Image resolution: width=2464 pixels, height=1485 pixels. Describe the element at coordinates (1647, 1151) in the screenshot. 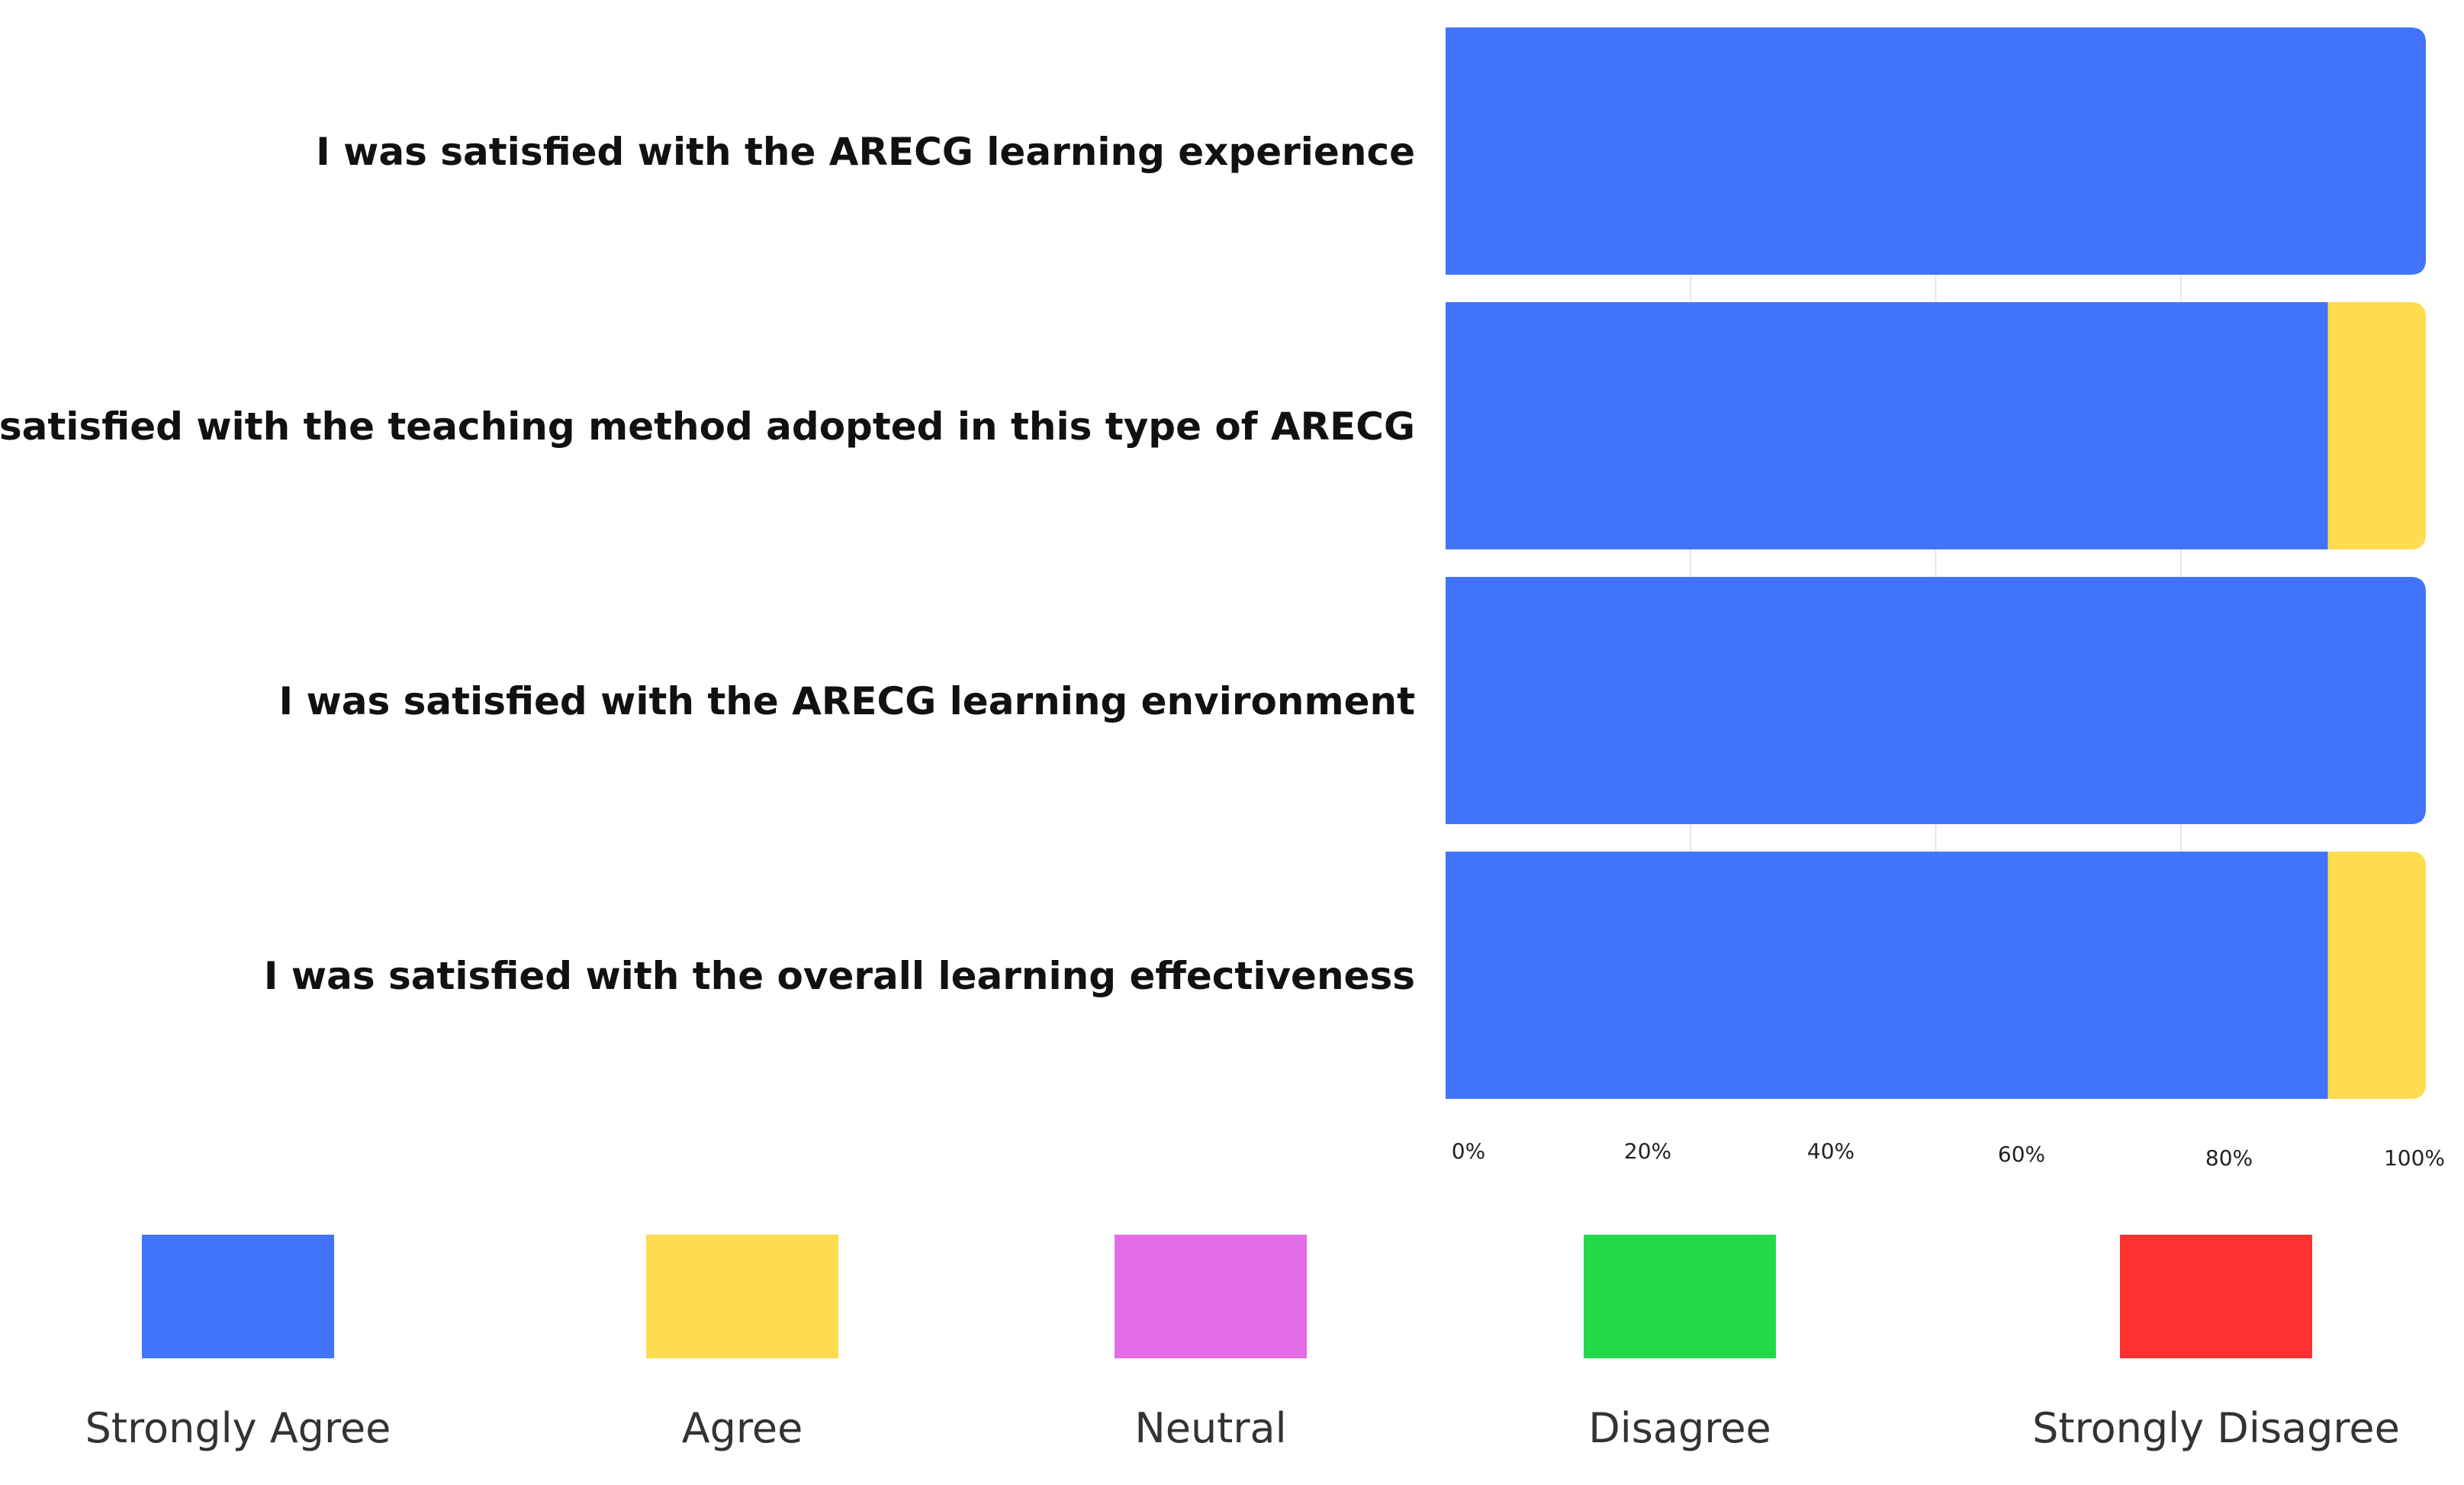

I see `x-tick-label: 20%` at that location.